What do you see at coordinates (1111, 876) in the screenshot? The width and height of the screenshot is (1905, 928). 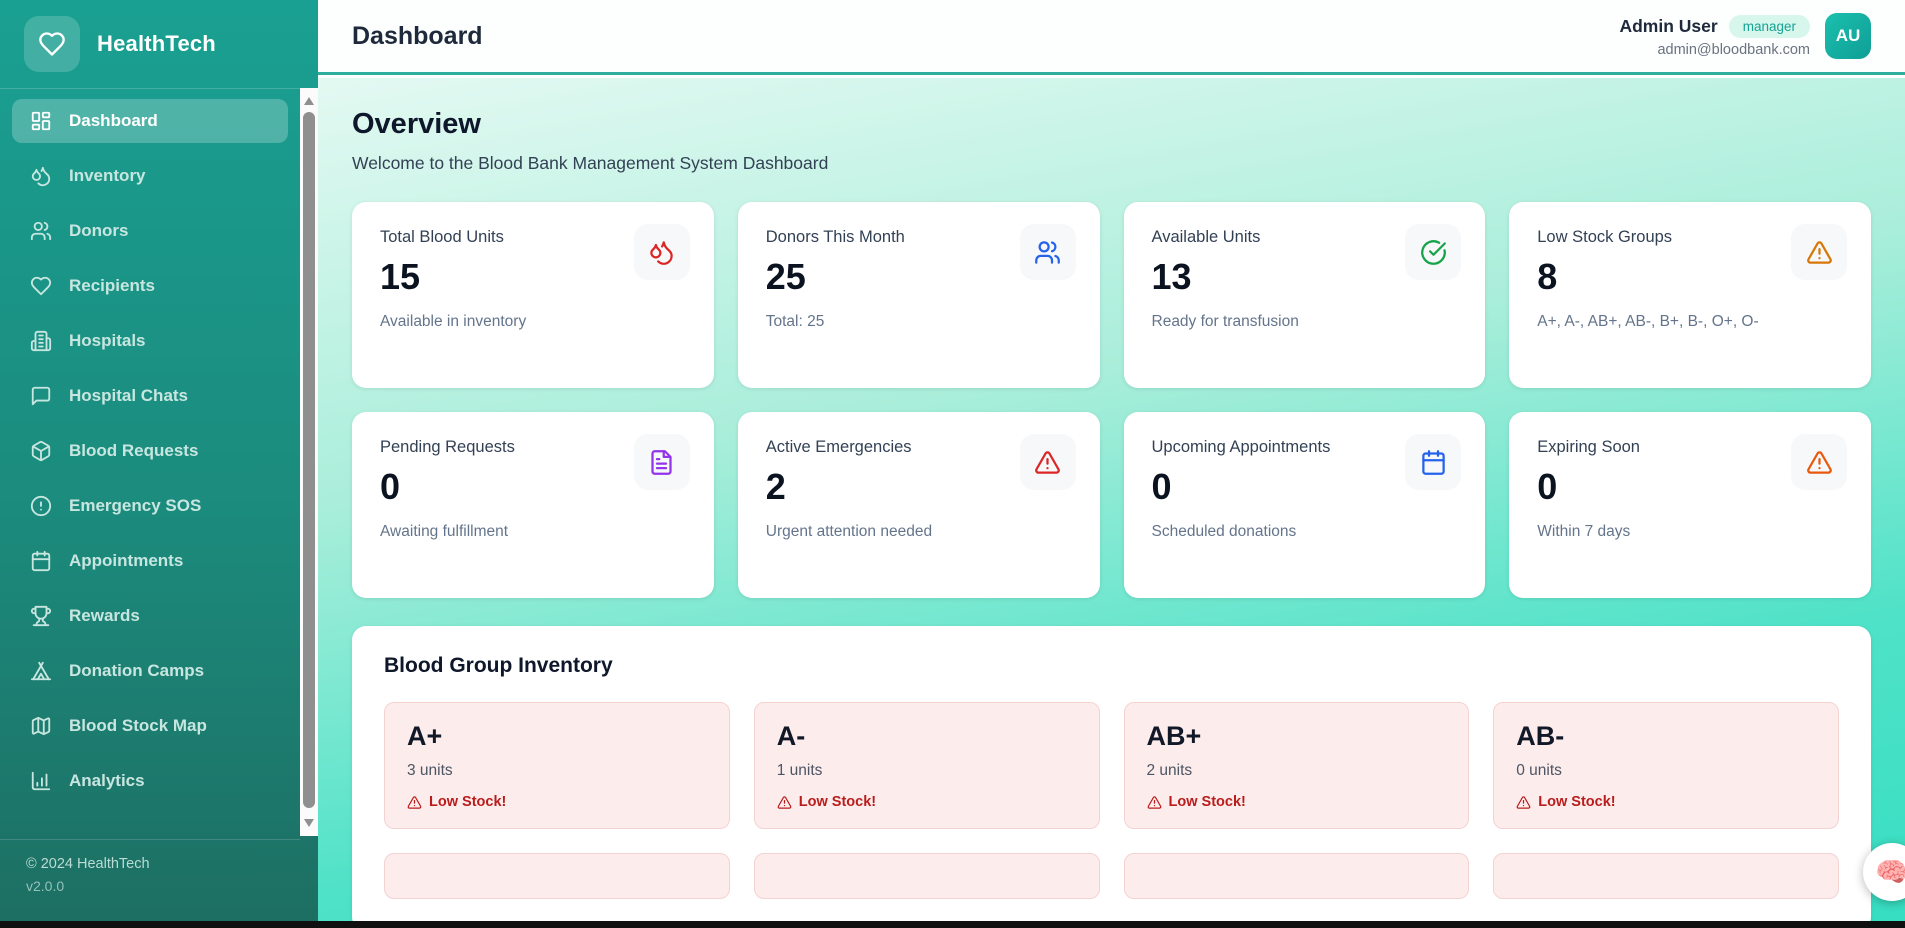 I see `blood-groups-grid-partial-row` at bounding box center [1111, 876].